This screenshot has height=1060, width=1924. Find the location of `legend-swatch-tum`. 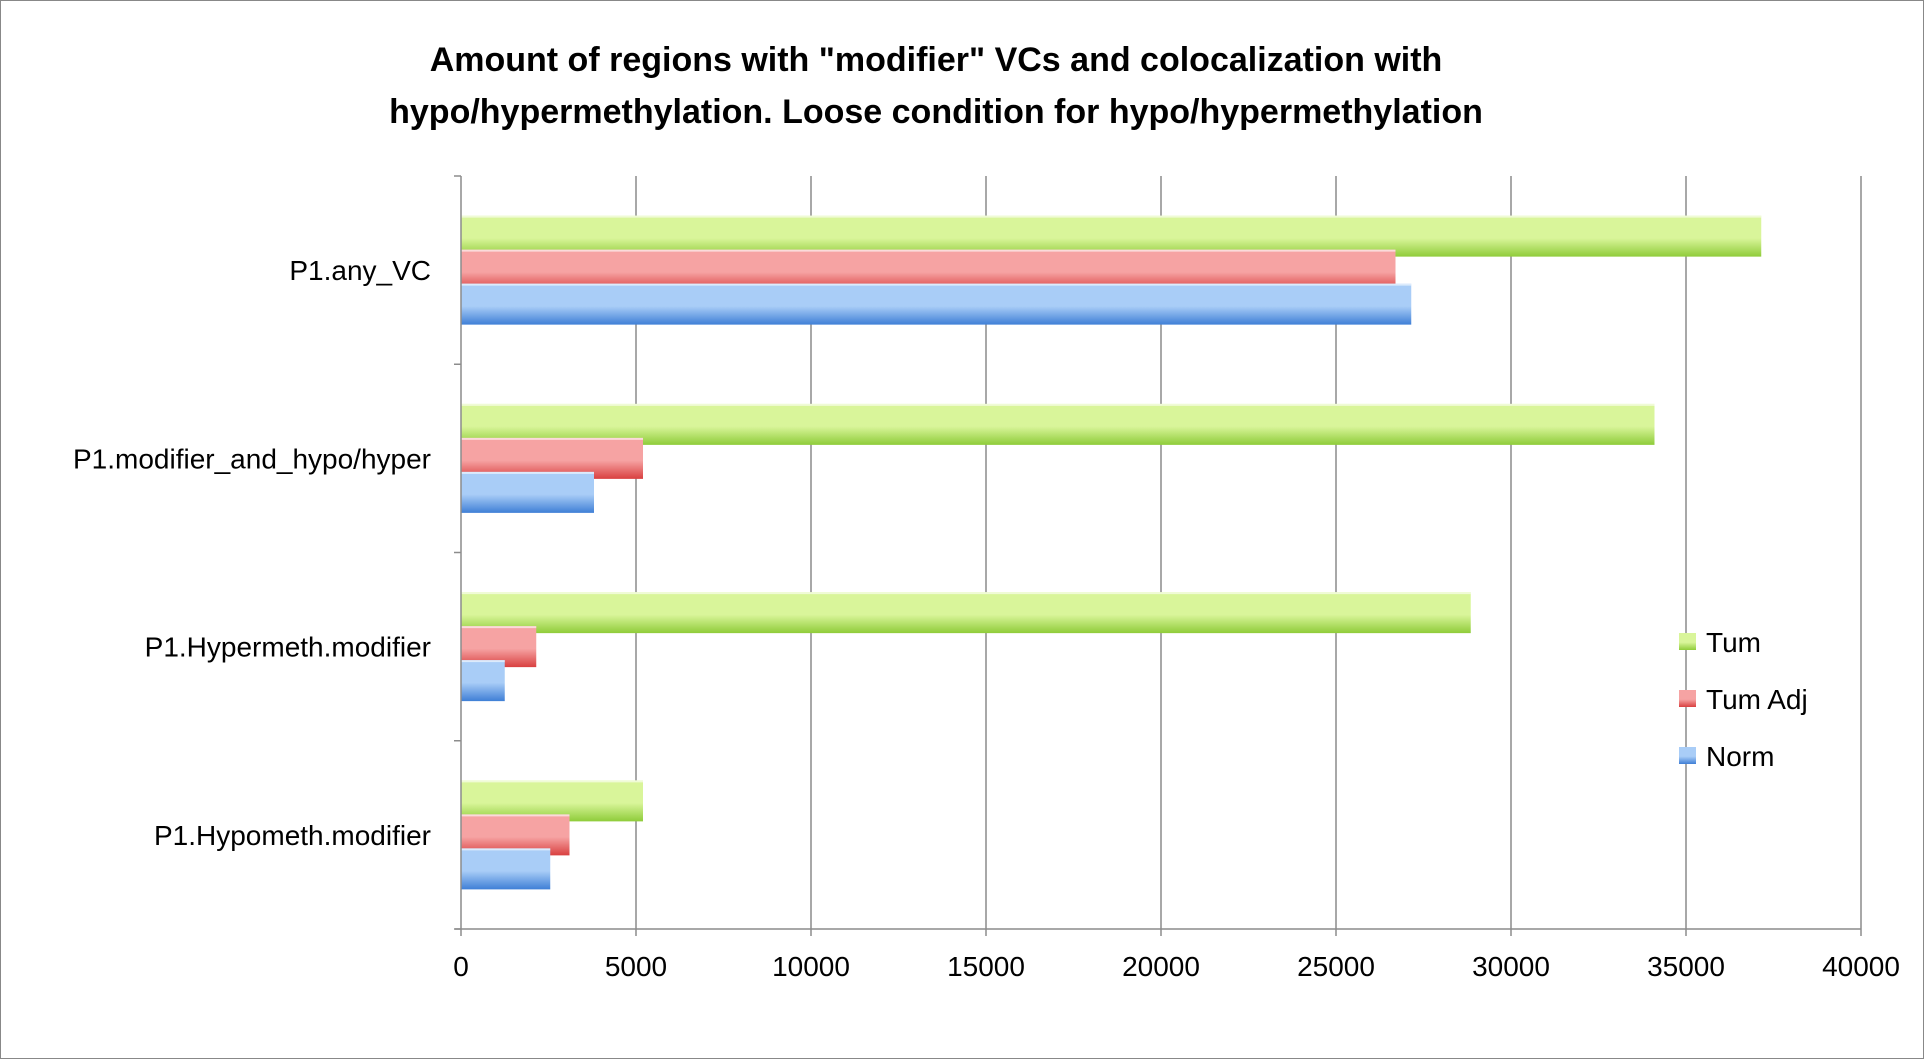

legend-swatch-tum is located at coordinates (1687, 641).